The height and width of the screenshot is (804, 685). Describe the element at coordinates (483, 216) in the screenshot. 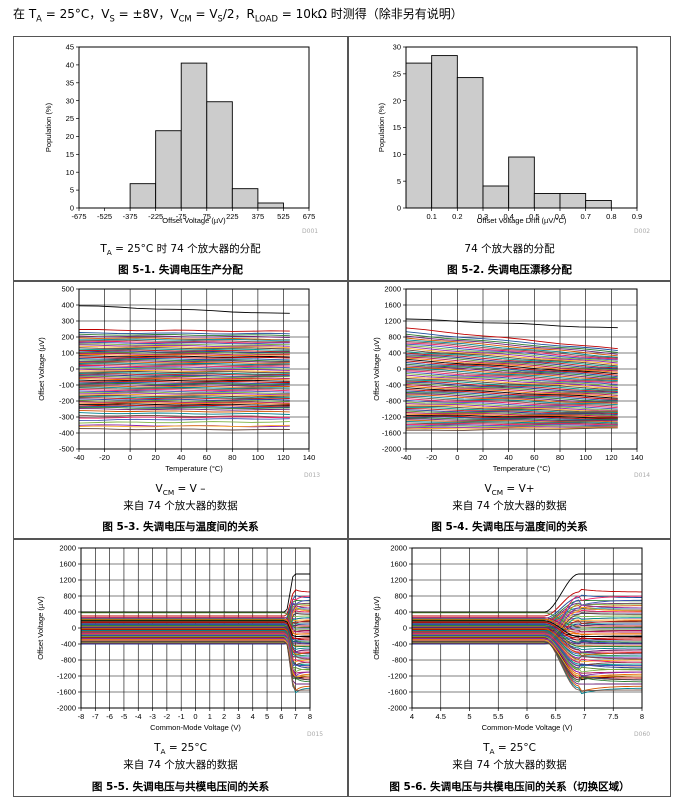

I see `x-tick-label: 0.3` at that location.